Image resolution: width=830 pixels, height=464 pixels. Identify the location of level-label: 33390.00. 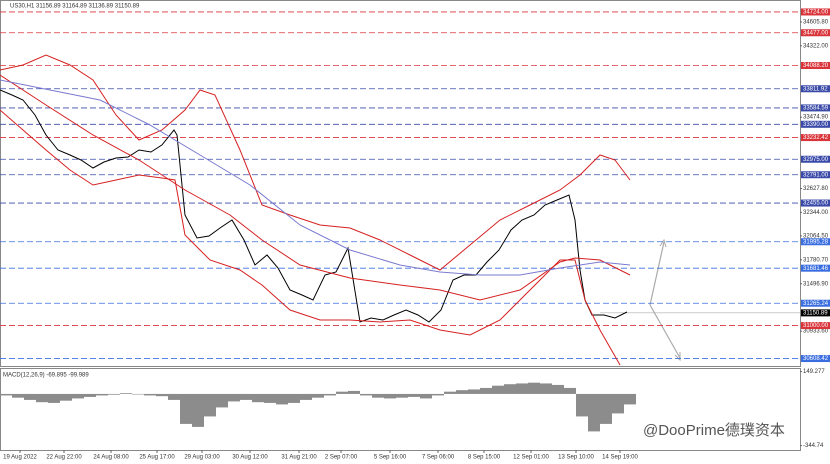
(816, 125).